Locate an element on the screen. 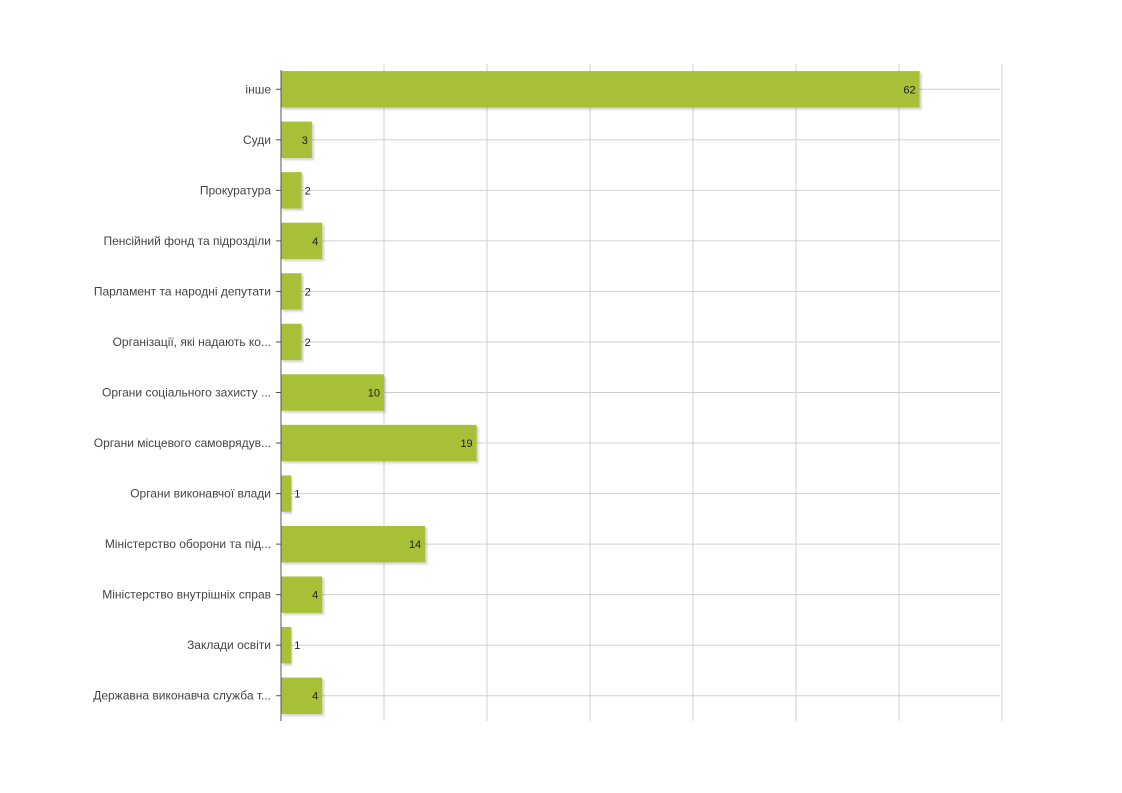  data-label: 3 is located at coordinates (305, 141).